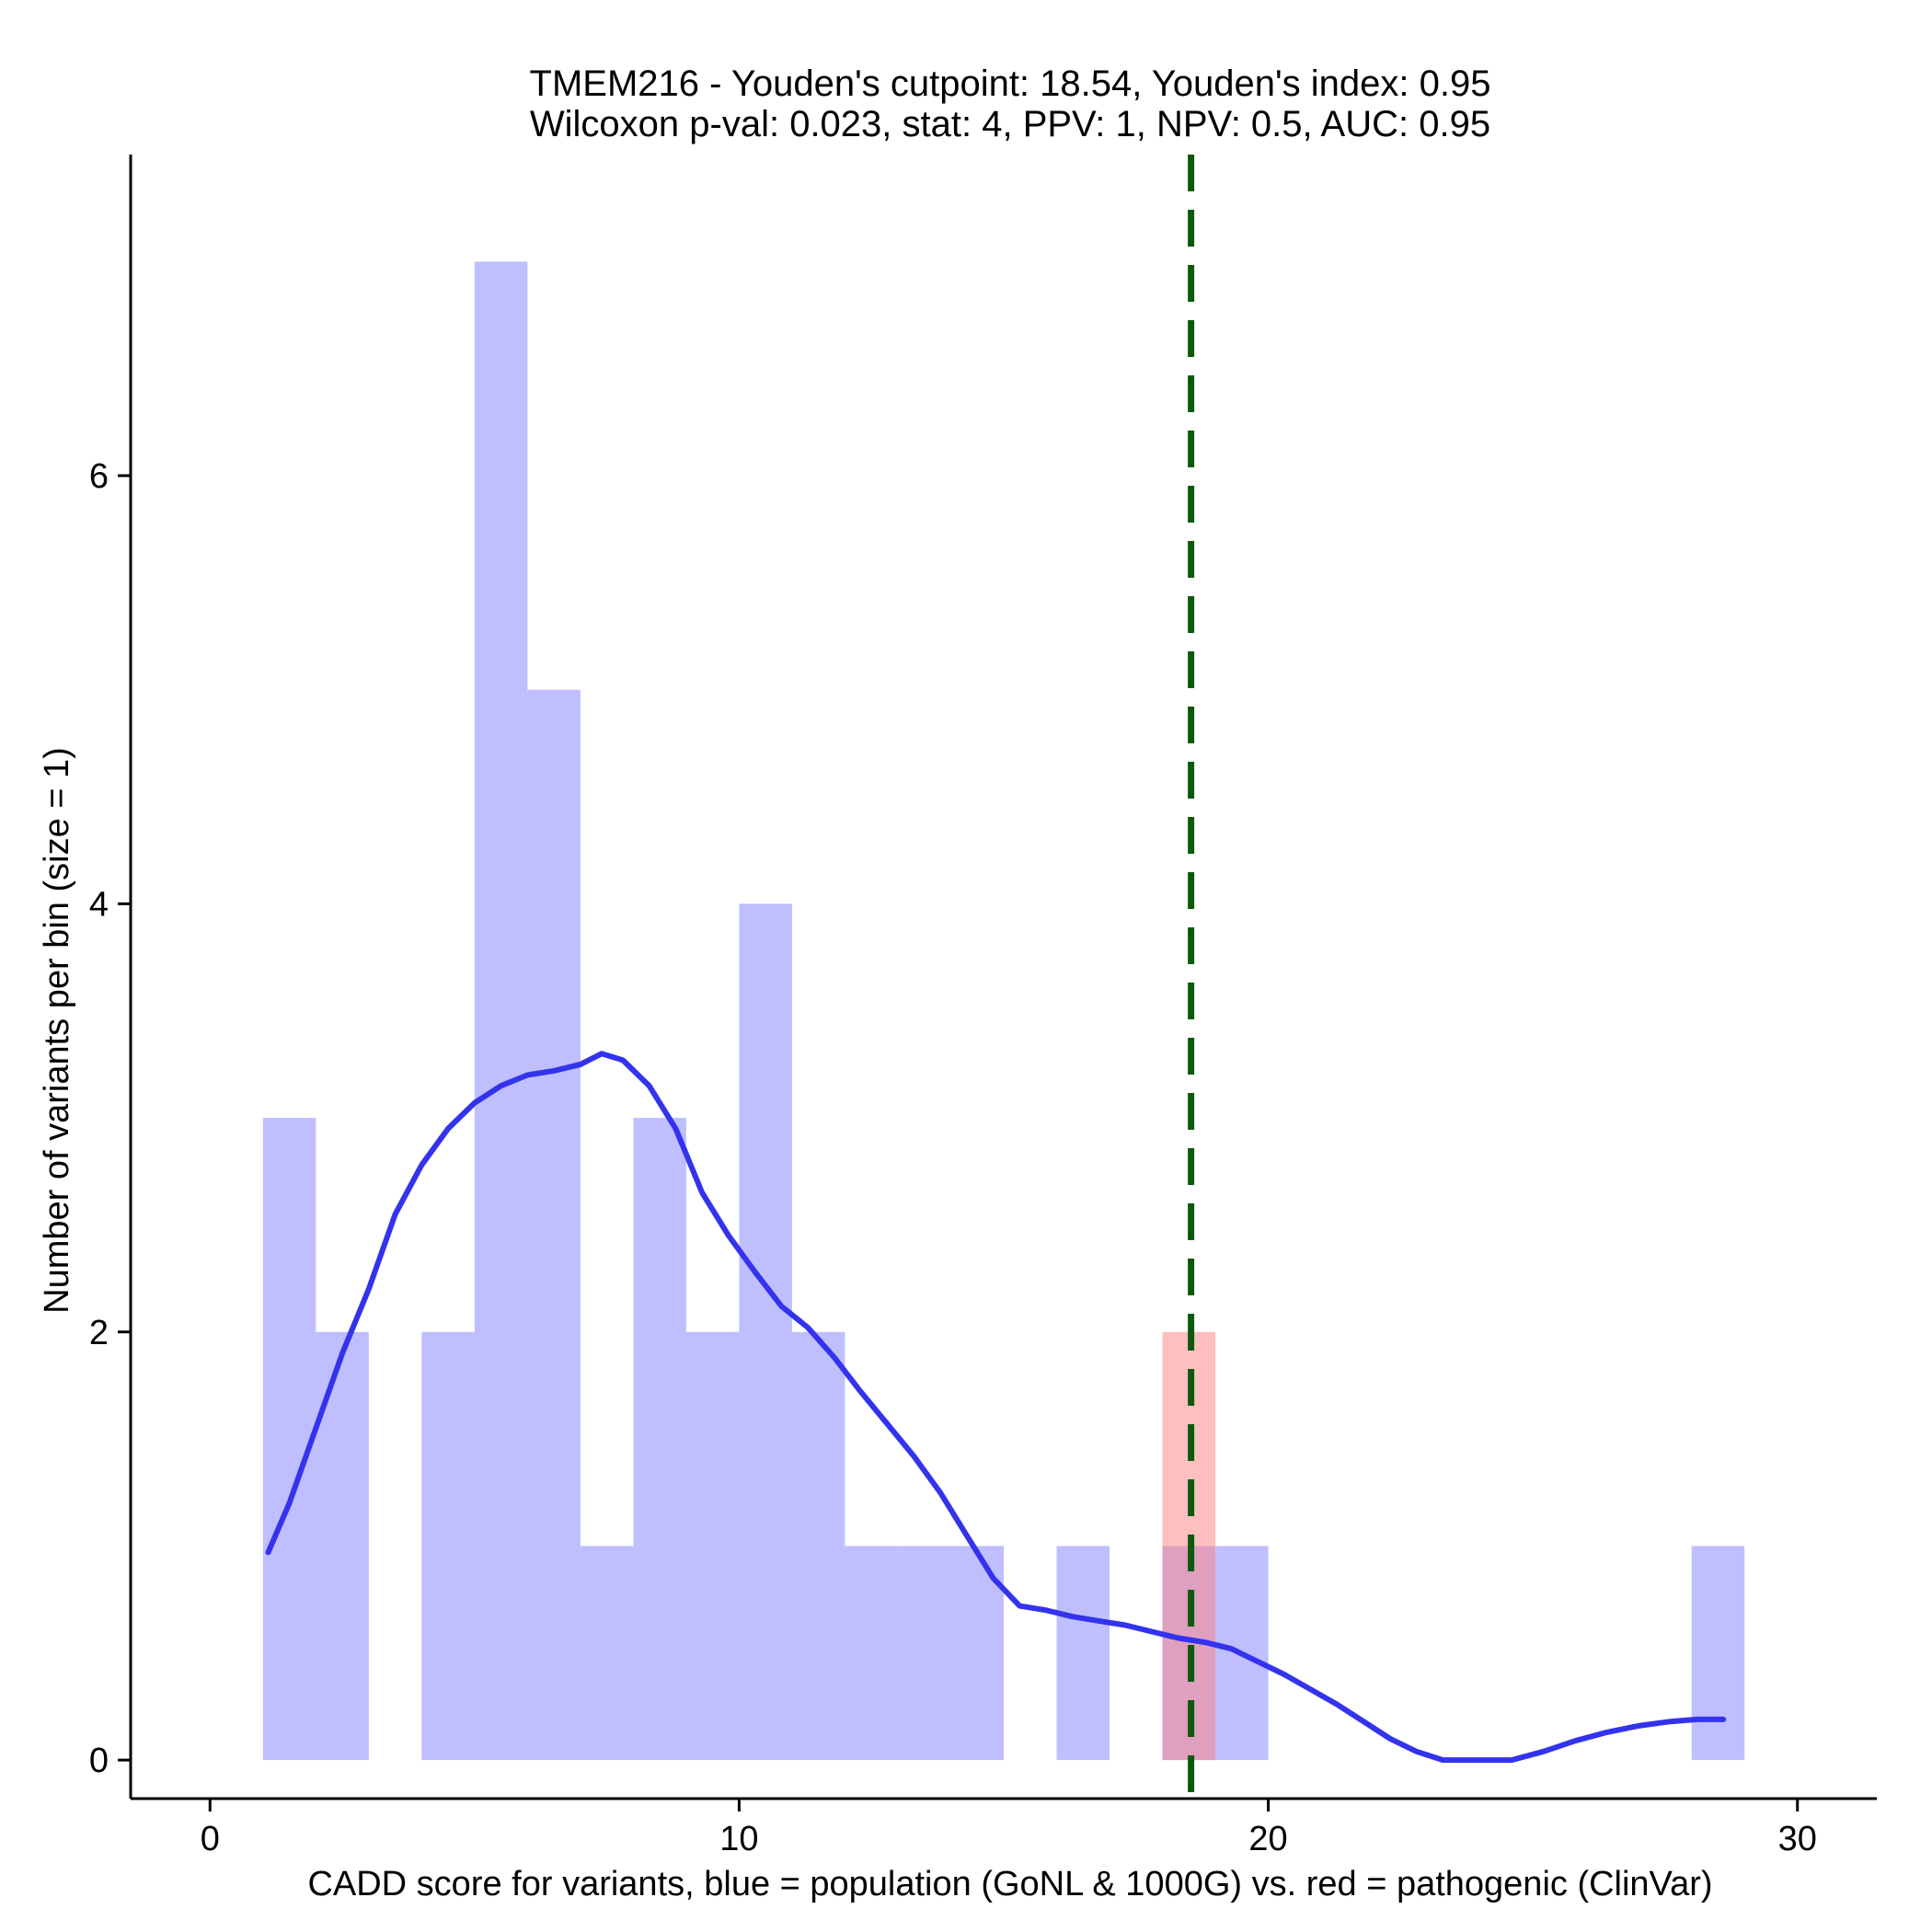 This screenshot has width=1932, height=1932. I want to click on y-axis-label: Number of variants per bin (size = 1), so click(57, 1030).